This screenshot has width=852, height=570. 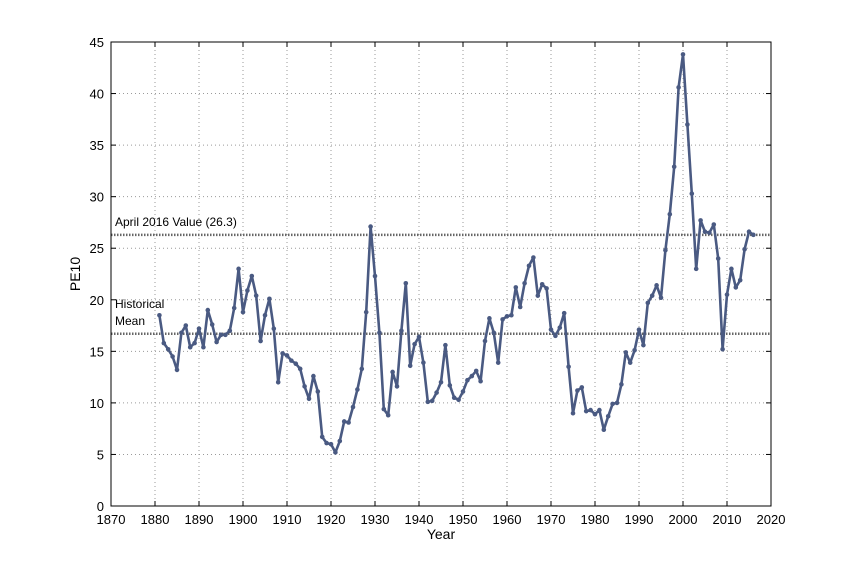 I want to click on y-tick-label: 25, so click(x=97, y=248).